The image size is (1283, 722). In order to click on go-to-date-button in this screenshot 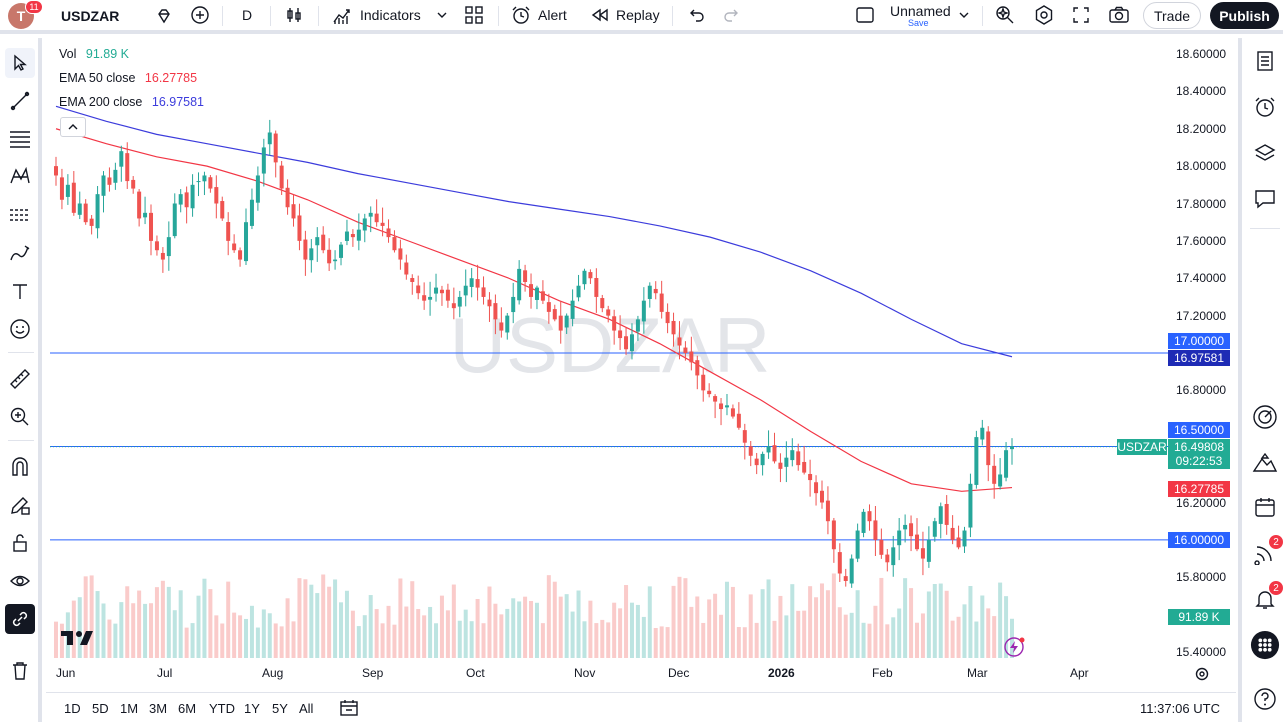, I will do `click(349, 709)`.